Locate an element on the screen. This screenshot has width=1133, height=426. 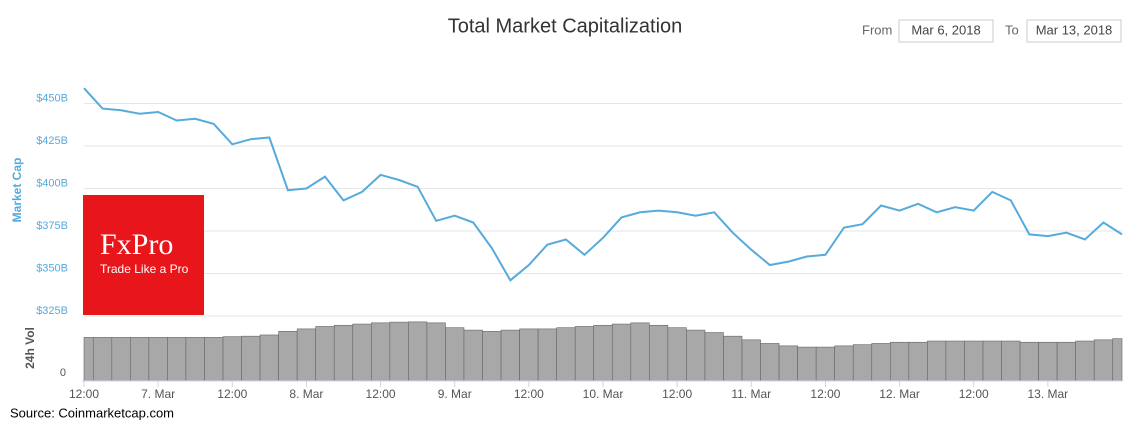
from-input is located at coordinates (946, 31).